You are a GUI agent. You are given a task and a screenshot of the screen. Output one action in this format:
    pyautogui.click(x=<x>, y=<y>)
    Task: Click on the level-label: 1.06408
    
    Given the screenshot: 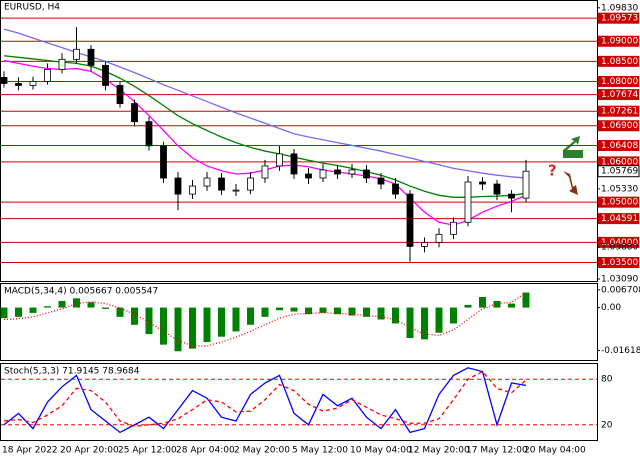 What is the action you would take?
    pyautogui.click(x=619, y=146)
    